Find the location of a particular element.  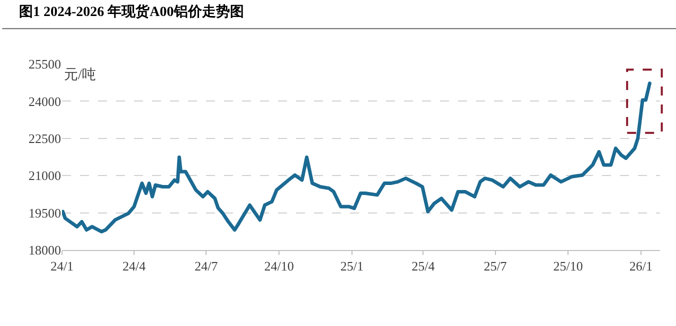

chart-title: 图1 2024-2026 年现货A00铝价走势图 is located at coordinates (131, 12).